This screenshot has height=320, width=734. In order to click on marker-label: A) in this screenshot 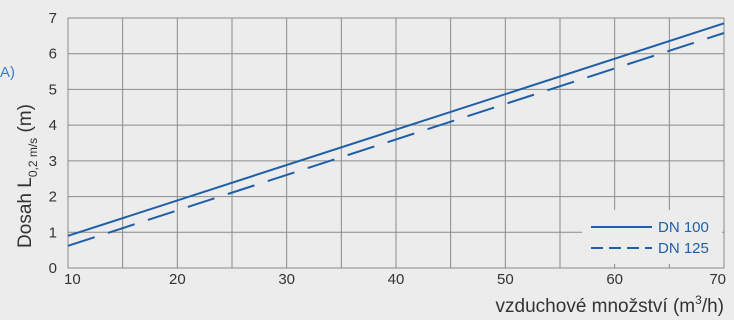, I will do `click(7, 72)`.